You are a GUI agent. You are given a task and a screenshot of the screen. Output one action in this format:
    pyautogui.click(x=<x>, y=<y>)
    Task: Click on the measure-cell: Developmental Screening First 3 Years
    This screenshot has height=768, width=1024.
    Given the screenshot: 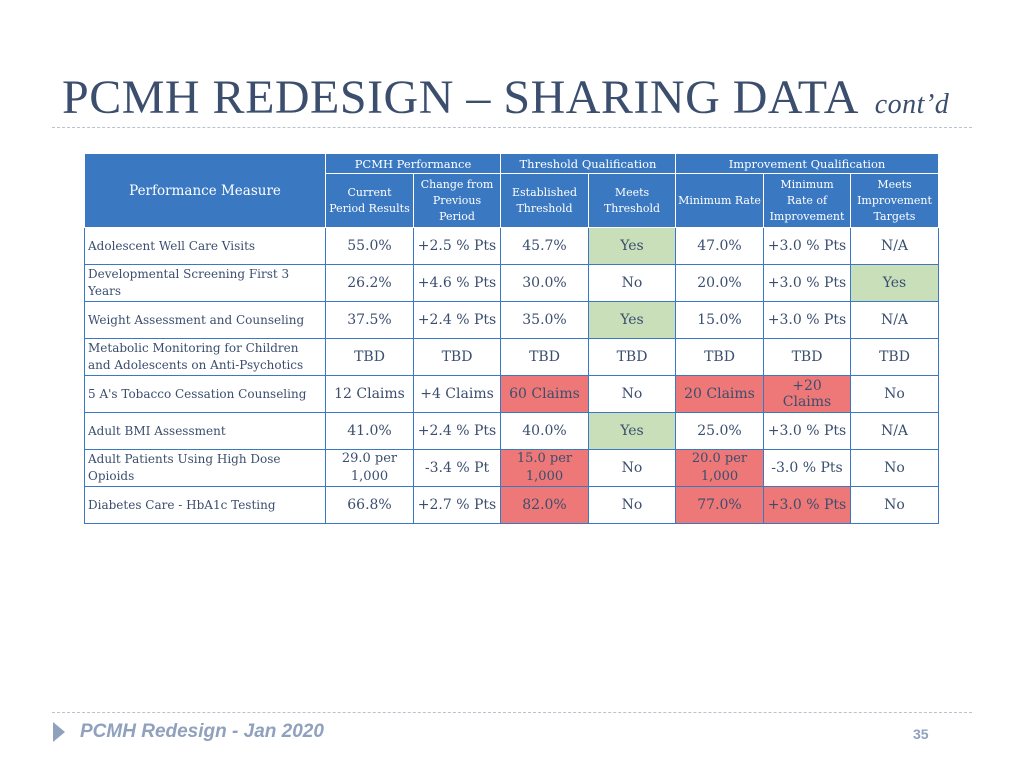 What is the action you would take?
    pyautogui.click(x=205, y=283)
    